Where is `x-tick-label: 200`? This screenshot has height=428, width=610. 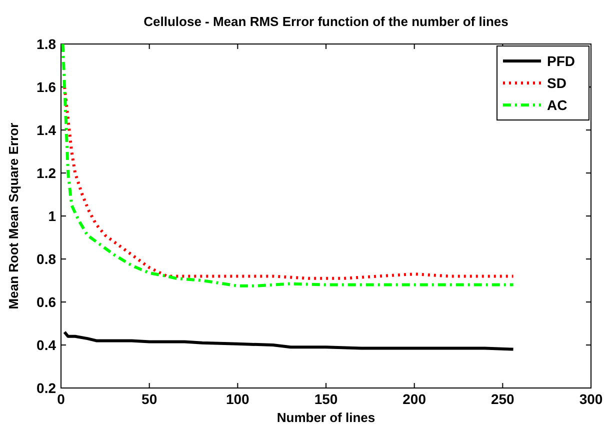 x-tick-label: 200 is located at coordinates (414, 399).